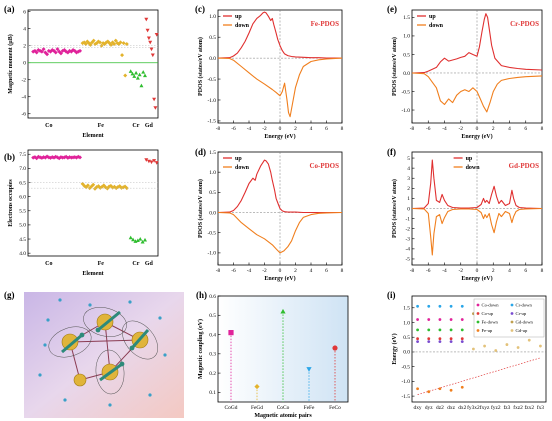 This screenshot has height=421, width=552. Describe the element at coordinates (238, 159) in the screenshot. I see `legend-entry: up` at that location.